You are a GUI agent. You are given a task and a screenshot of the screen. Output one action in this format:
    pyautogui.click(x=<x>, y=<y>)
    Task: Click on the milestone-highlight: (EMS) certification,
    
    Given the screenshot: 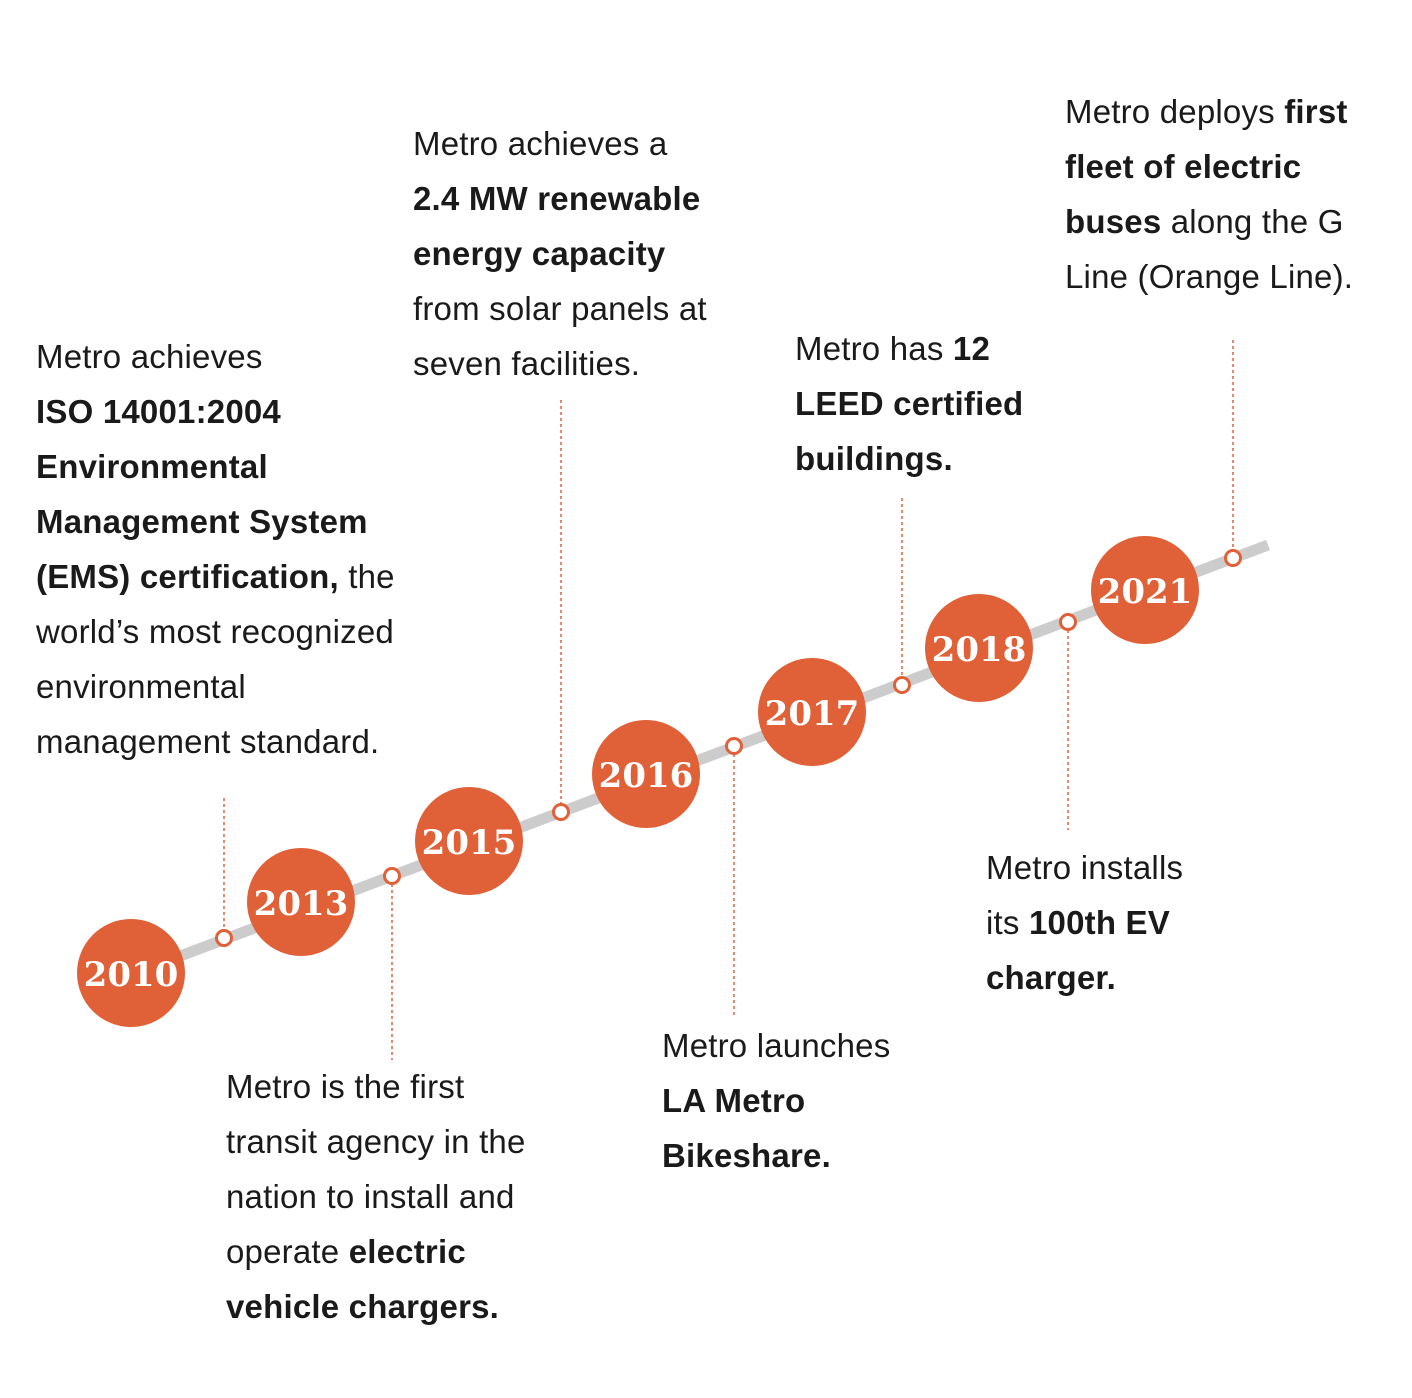 What is the action you would take?
    pyautogui.click(x=187, y=576)
    